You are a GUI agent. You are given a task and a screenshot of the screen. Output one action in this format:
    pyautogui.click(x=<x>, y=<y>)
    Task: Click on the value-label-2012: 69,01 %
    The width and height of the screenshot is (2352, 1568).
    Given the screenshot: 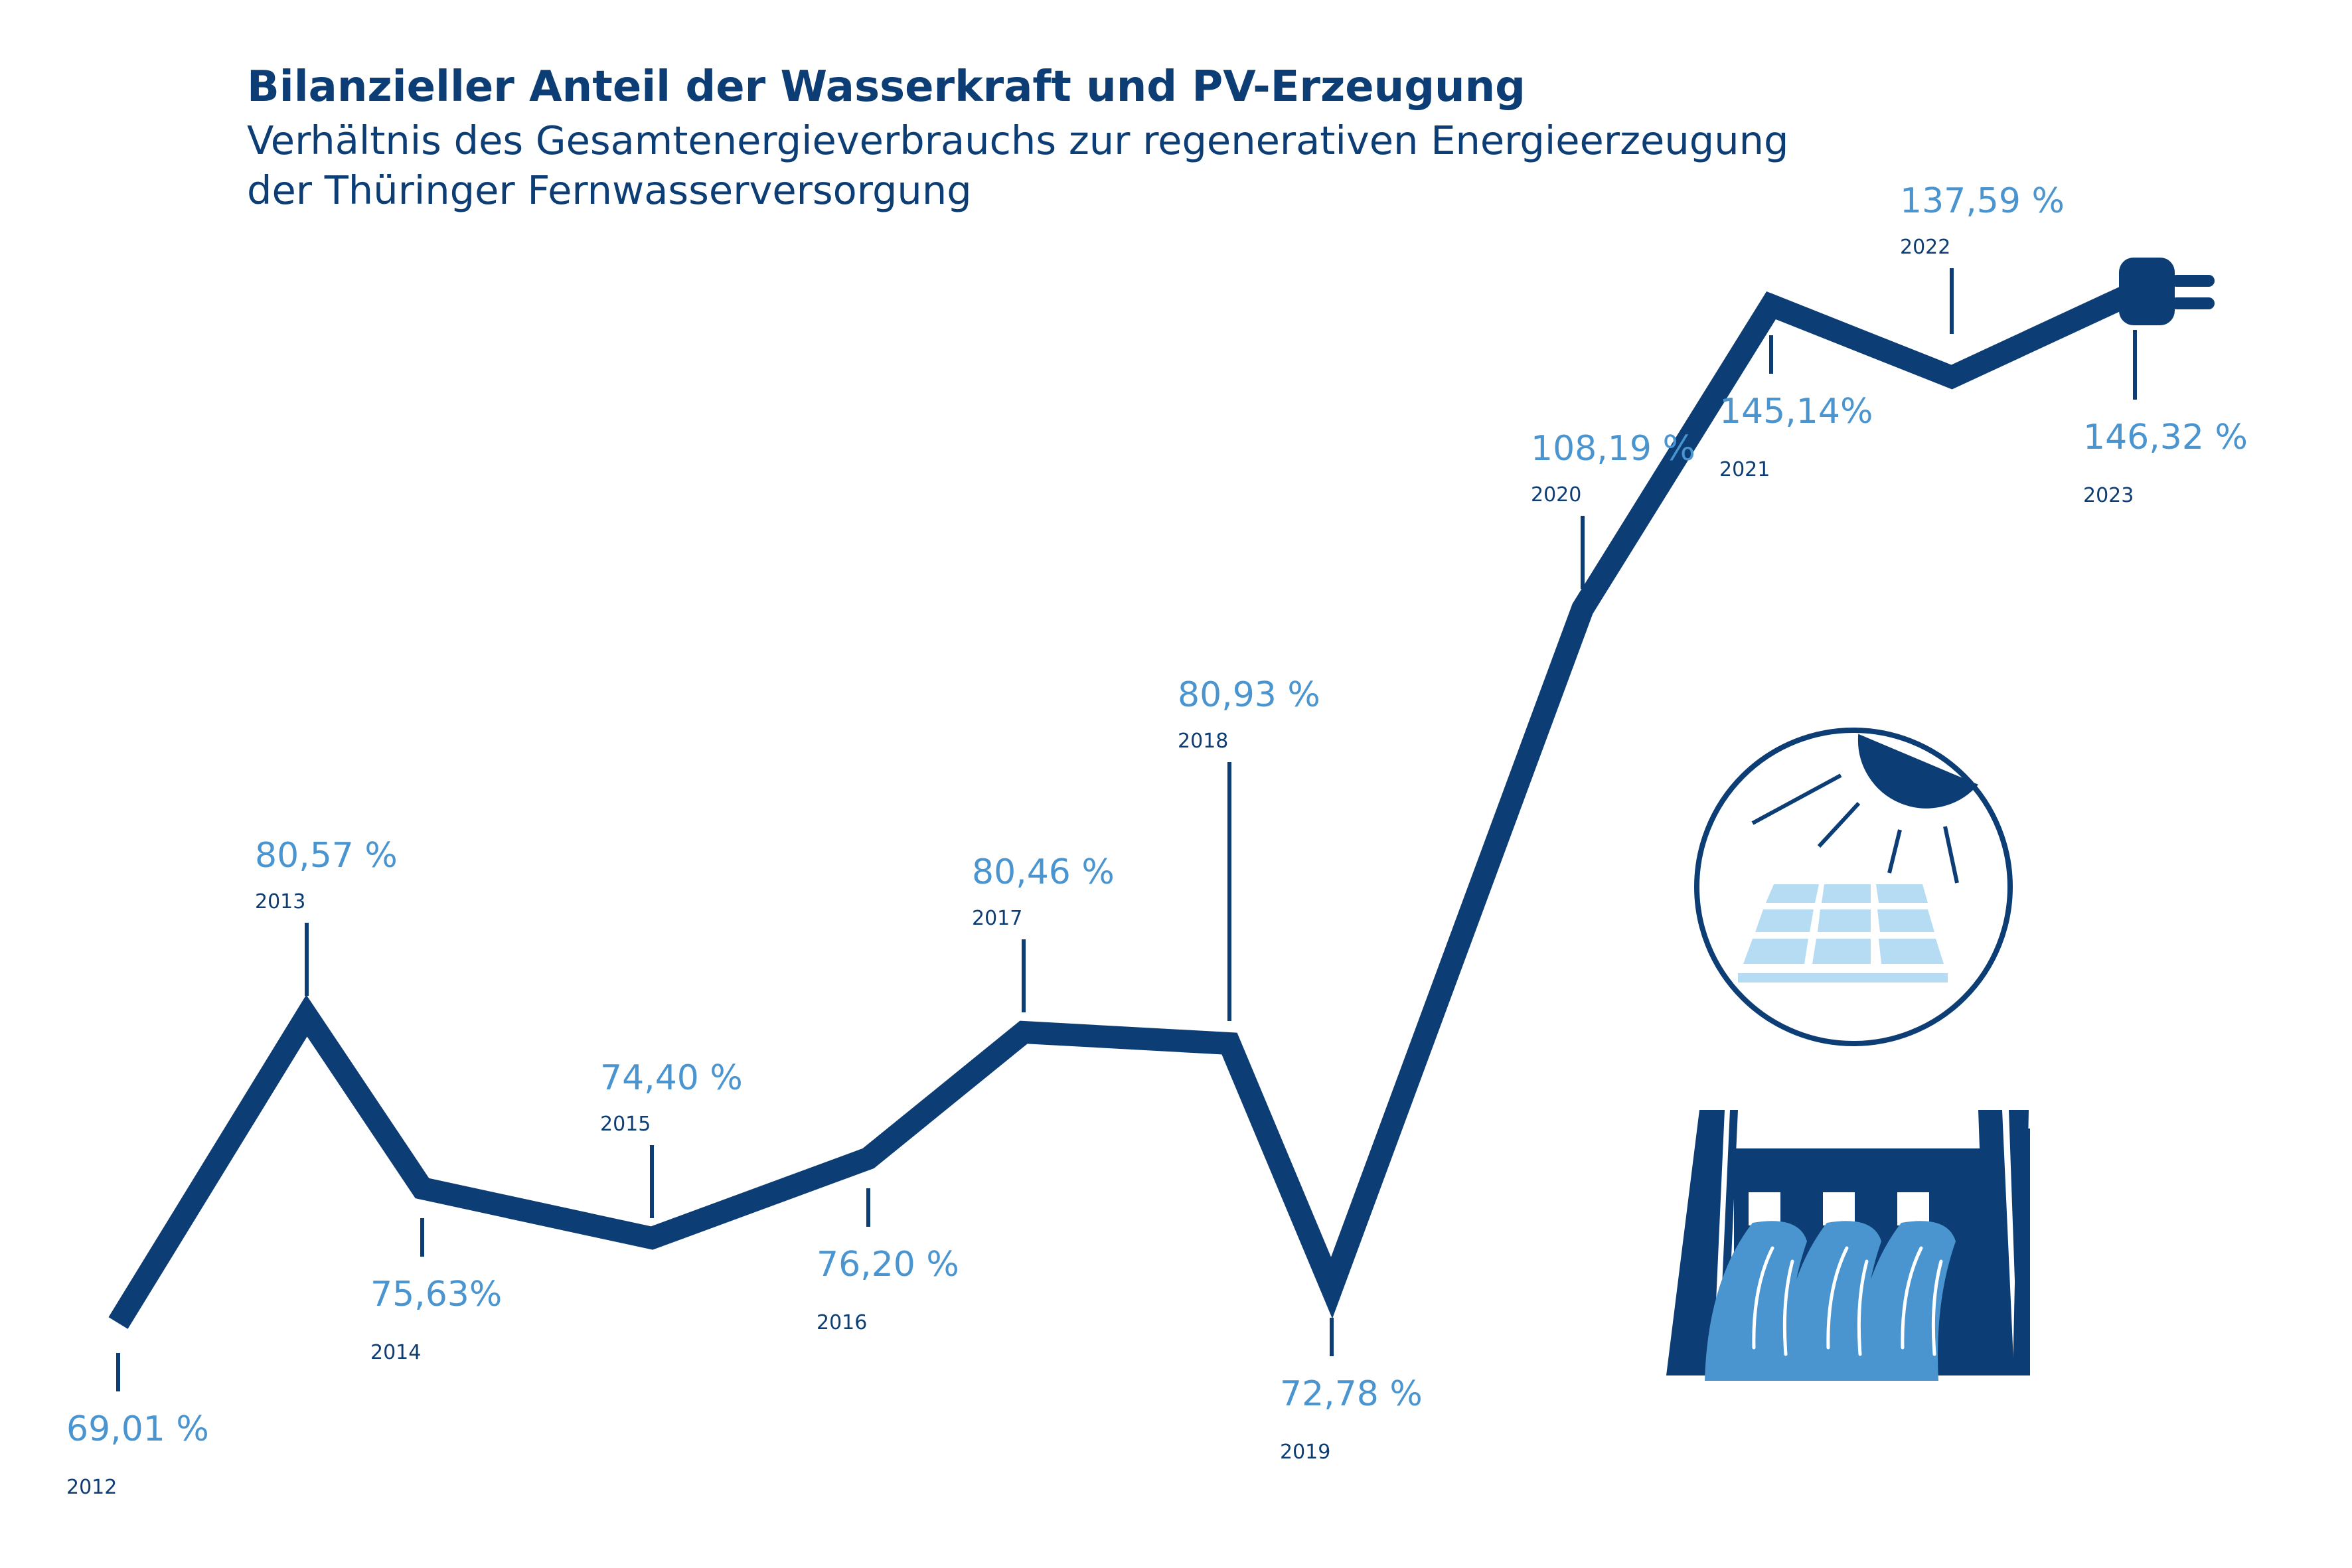 What is the action you would take?
    pyautogui.click(x=138, y=1429)
    